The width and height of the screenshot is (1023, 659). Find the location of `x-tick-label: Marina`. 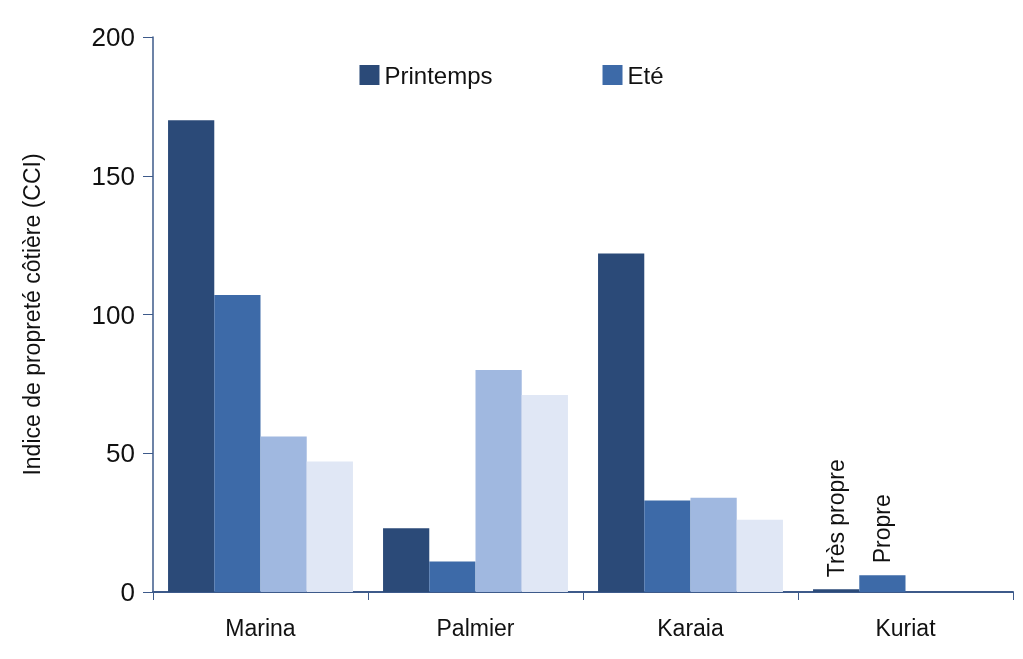

x-tick-label: Marina is located at coordinates (260, 627).